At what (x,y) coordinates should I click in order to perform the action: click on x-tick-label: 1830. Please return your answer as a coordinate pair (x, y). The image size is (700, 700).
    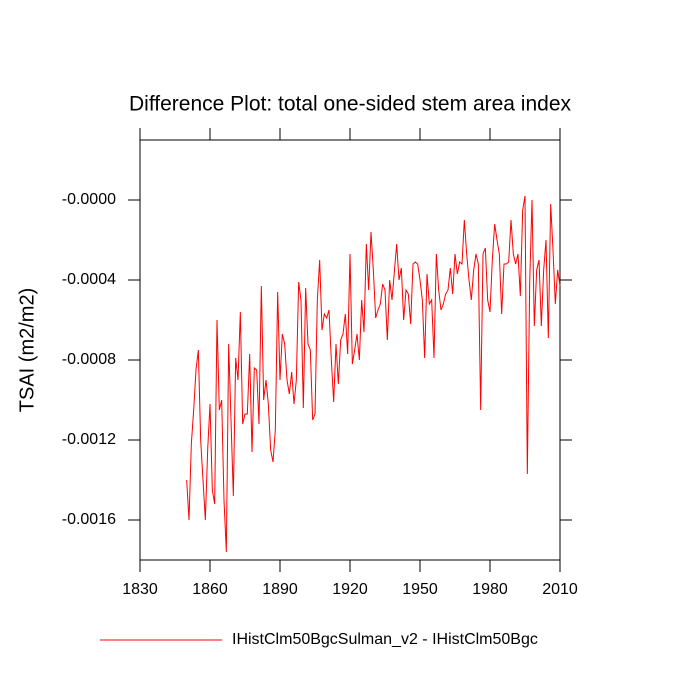
    Looking at the image, I should click on (140, 589).